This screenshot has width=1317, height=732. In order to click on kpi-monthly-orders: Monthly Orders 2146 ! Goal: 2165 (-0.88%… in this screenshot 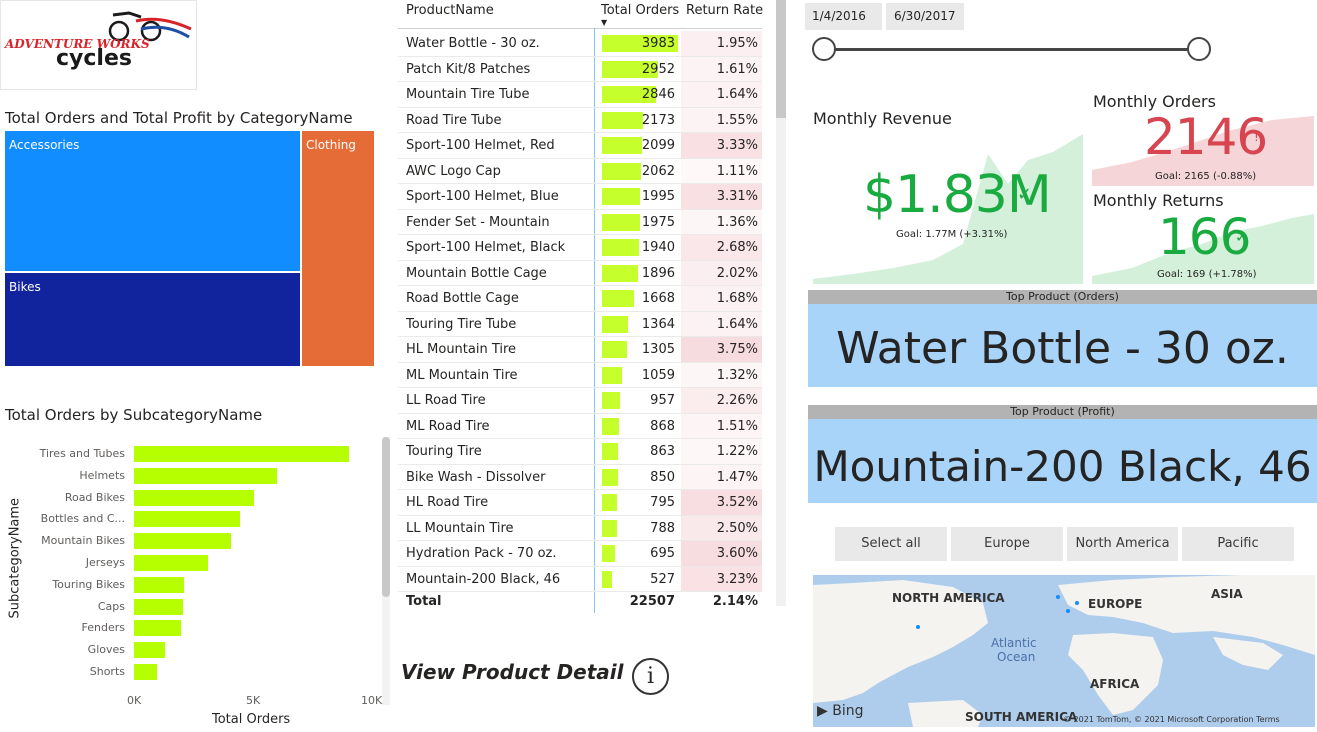, I will do `click(1203, 138)`.